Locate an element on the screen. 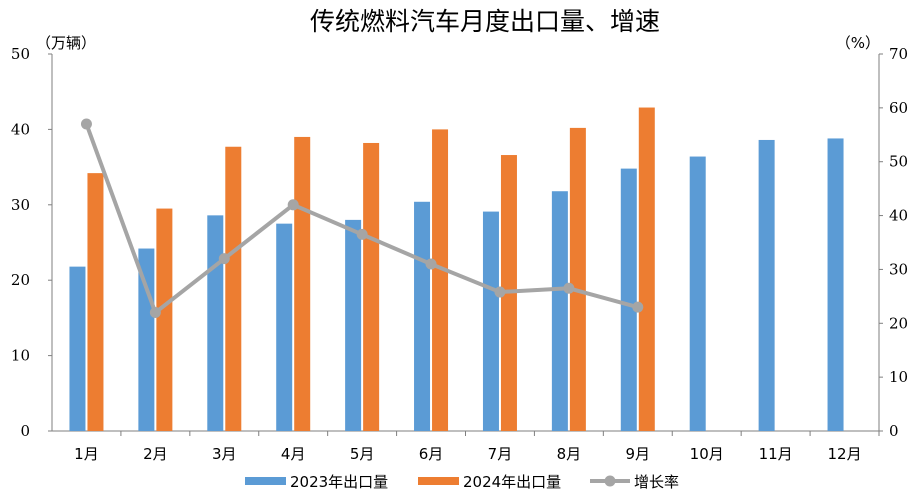 The width and height of the screenshot is (919, 496). x-tick-label: 7月 is located at coordinates (500, 454).